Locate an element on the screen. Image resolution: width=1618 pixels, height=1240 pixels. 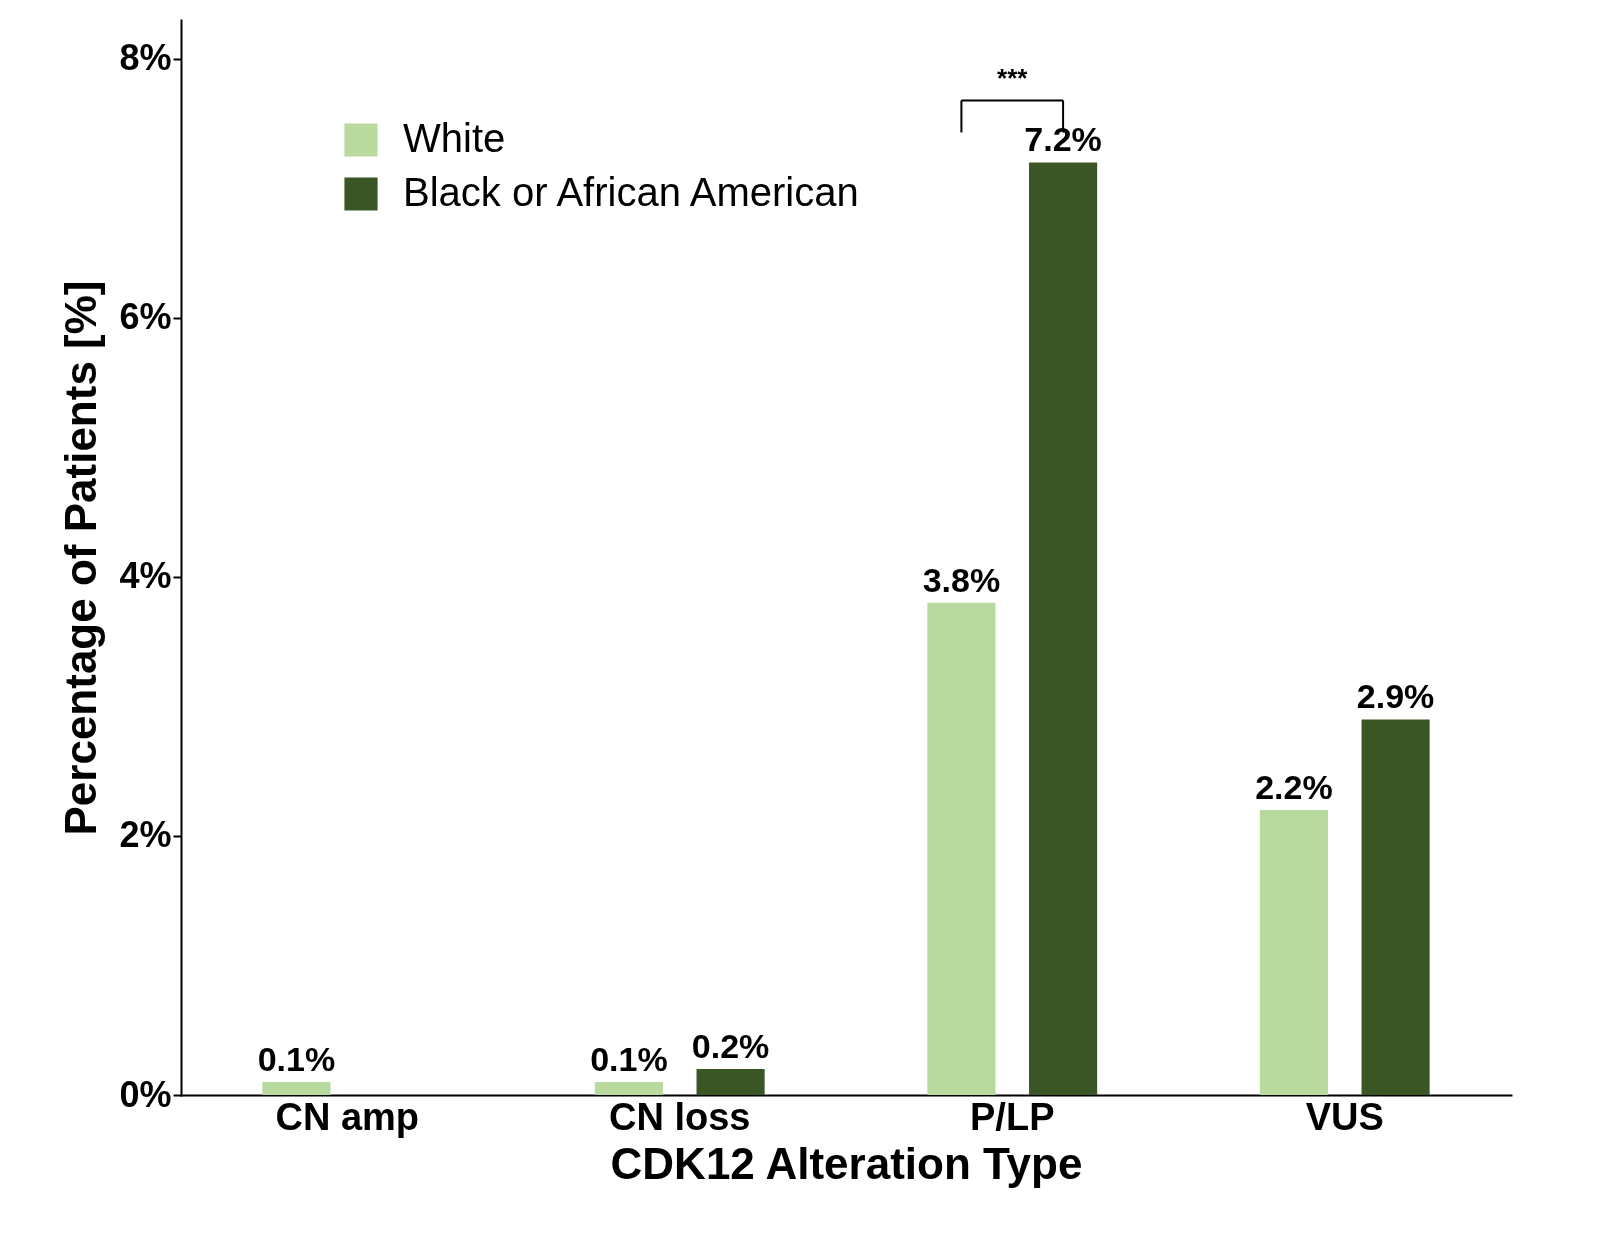
y-tick-label: 8% is located at coordinates (145, 58).